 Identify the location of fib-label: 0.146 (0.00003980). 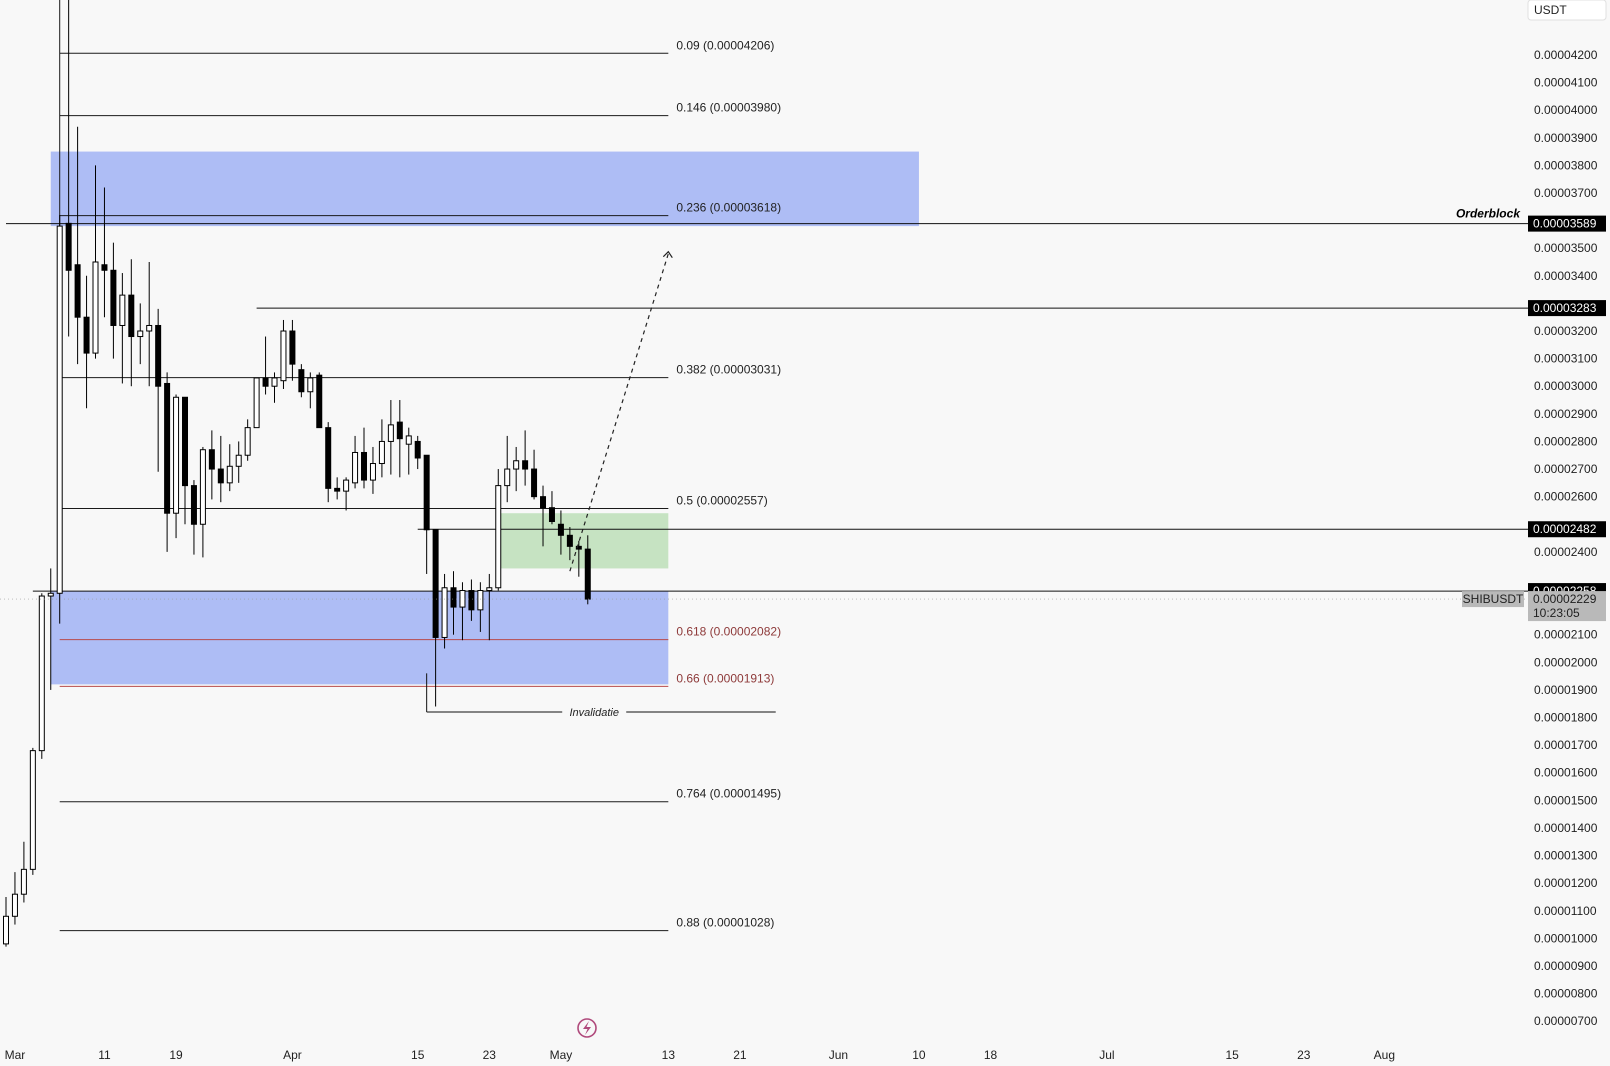
(728, 108).